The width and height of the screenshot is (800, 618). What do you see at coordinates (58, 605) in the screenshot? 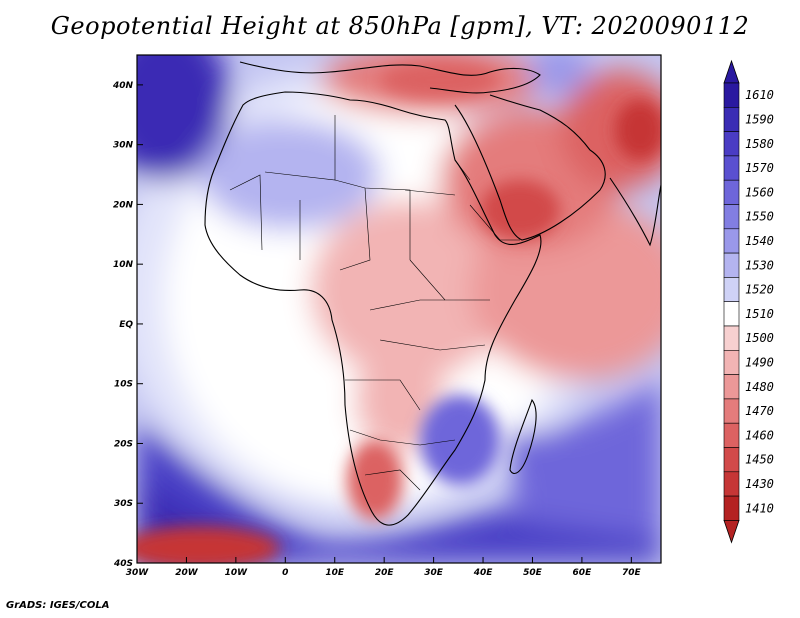
I see `grads-credit: GrADS: IGES/COLA` at bounding box center [58, 605].